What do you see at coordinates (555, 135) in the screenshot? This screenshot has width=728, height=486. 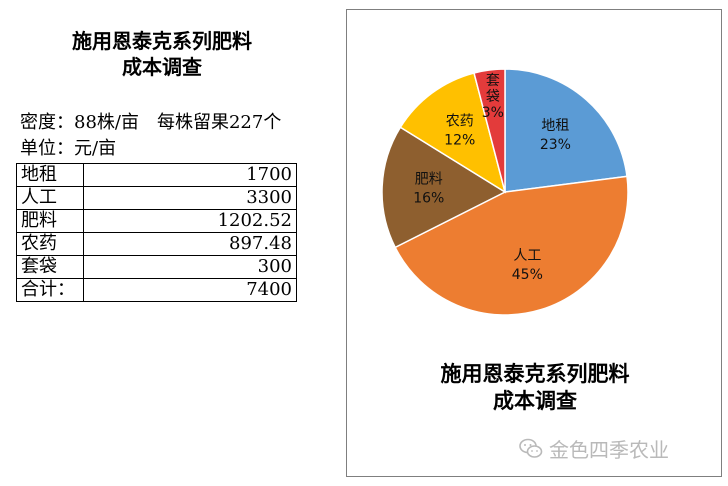 I see `slice-label: 地租 23%` at bounding box center [555, 135].